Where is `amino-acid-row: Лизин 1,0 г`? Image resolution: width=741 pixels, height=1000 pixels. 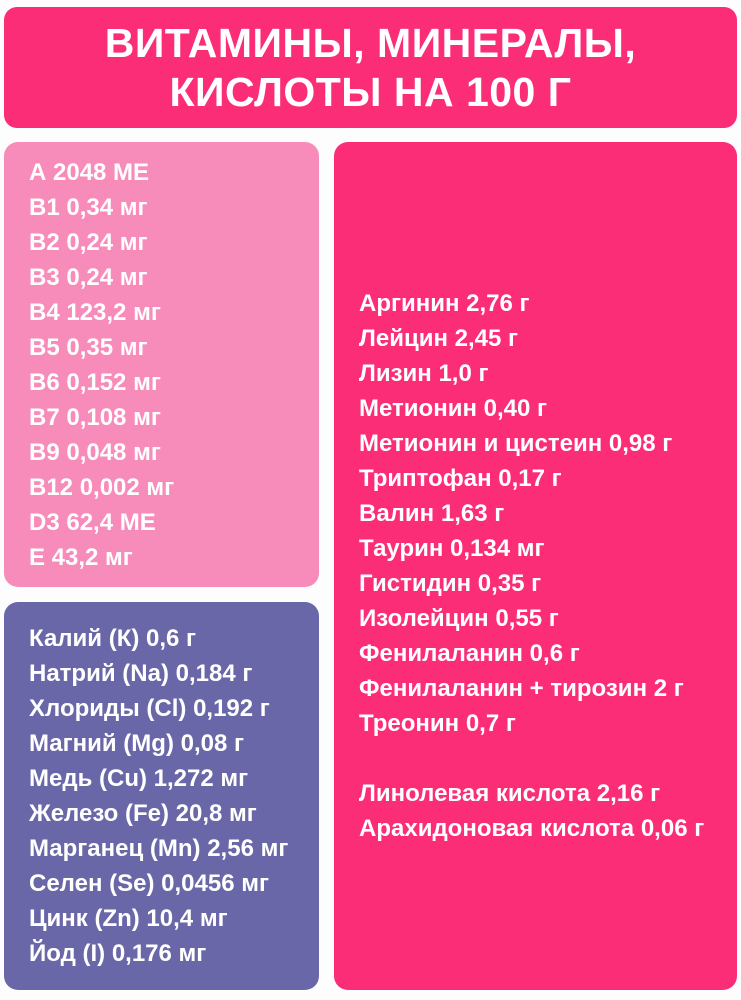 amino-acid-row: Лизин 1,0 г is located at coordinates (424, 373).